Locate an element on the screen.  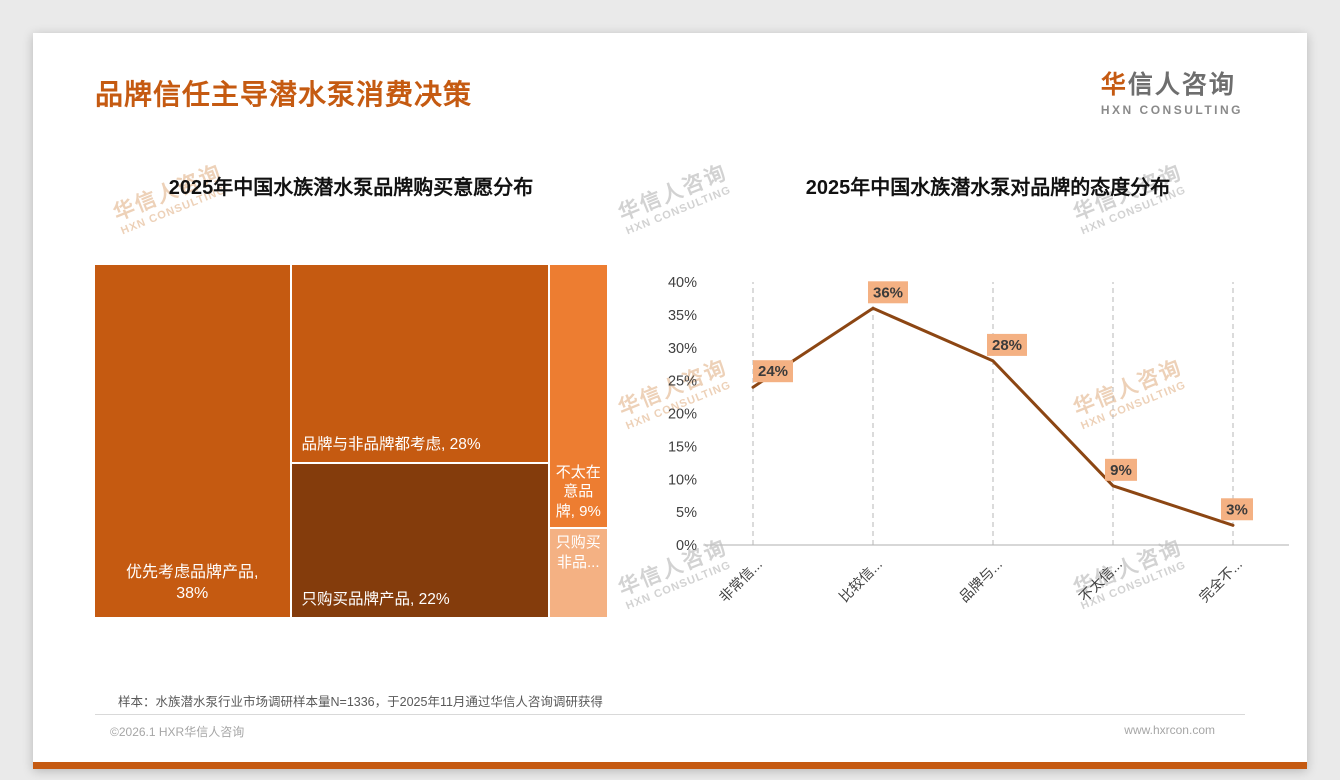
treemap-label: 不太在意品牌, 9% is located at coordinates (578, 491).